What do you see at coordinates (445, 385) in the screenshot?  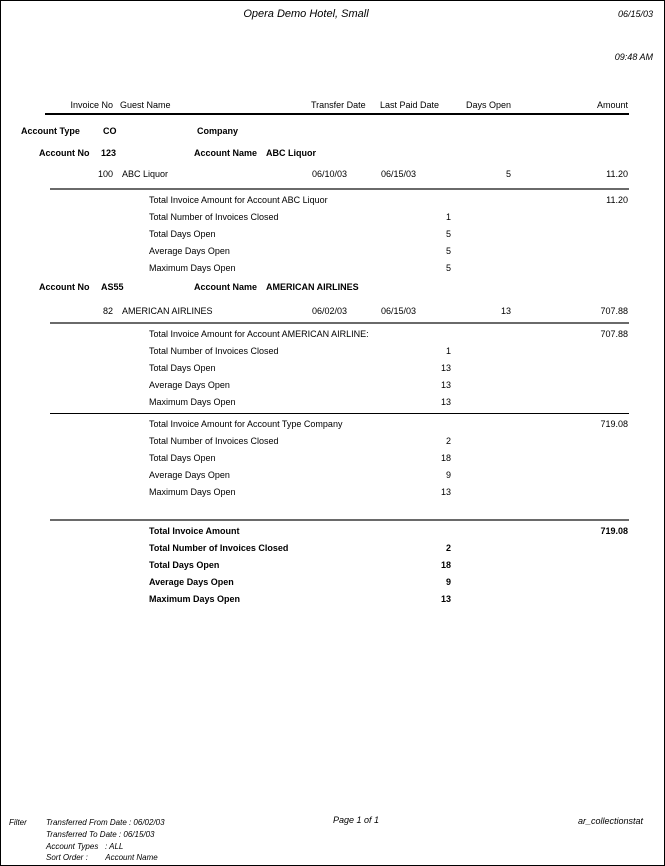 I see `avg-days-value: 13` at bounding box center [445, 385].